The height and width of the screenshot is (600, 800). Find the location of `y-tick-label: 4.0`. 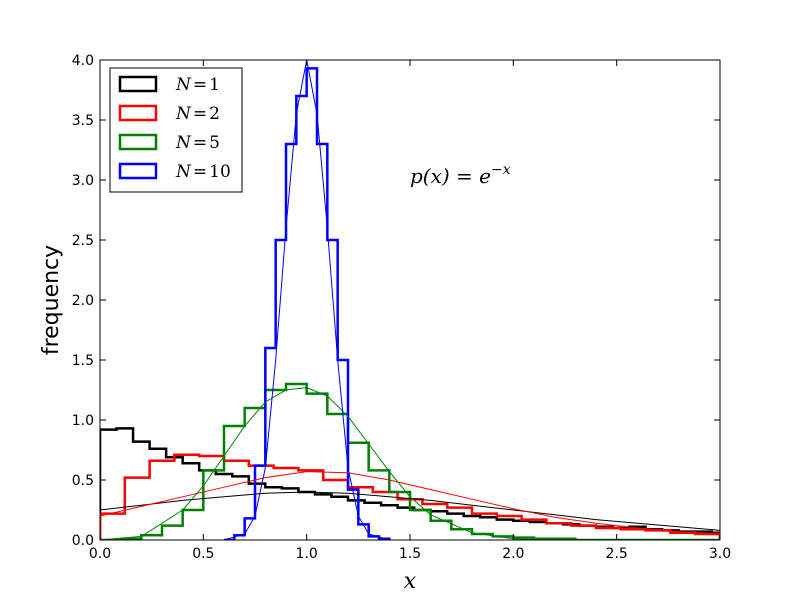

y-tick-label: 4.0 is located at coordinates (83, 61).